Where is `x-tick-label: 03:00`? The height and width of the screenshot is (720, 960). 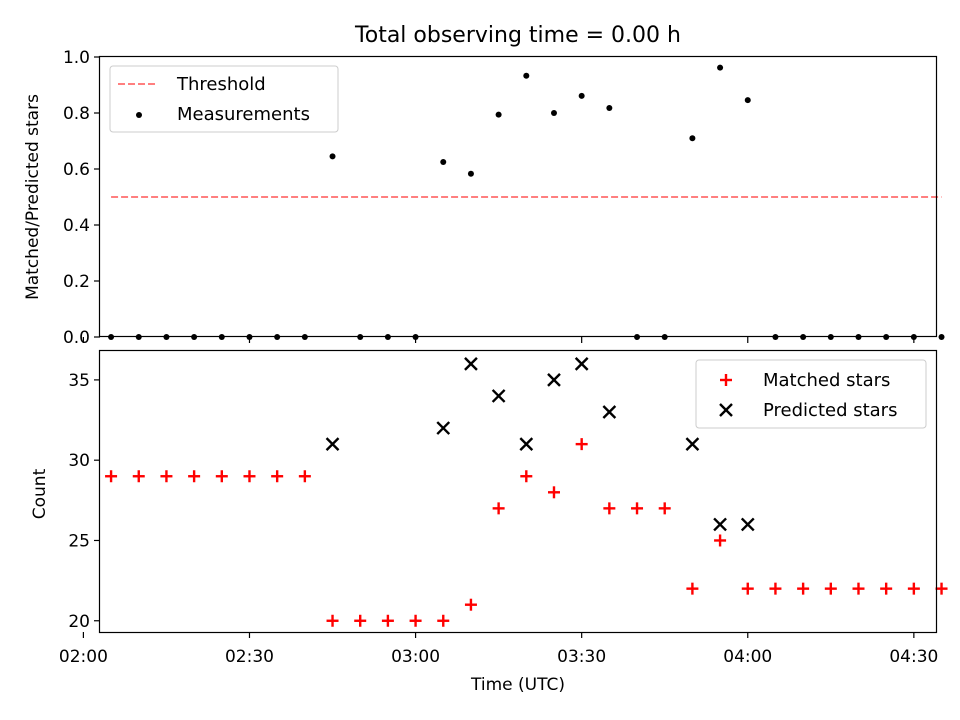
x-tick-label: 03:00 is located at coordinates (415, 657).